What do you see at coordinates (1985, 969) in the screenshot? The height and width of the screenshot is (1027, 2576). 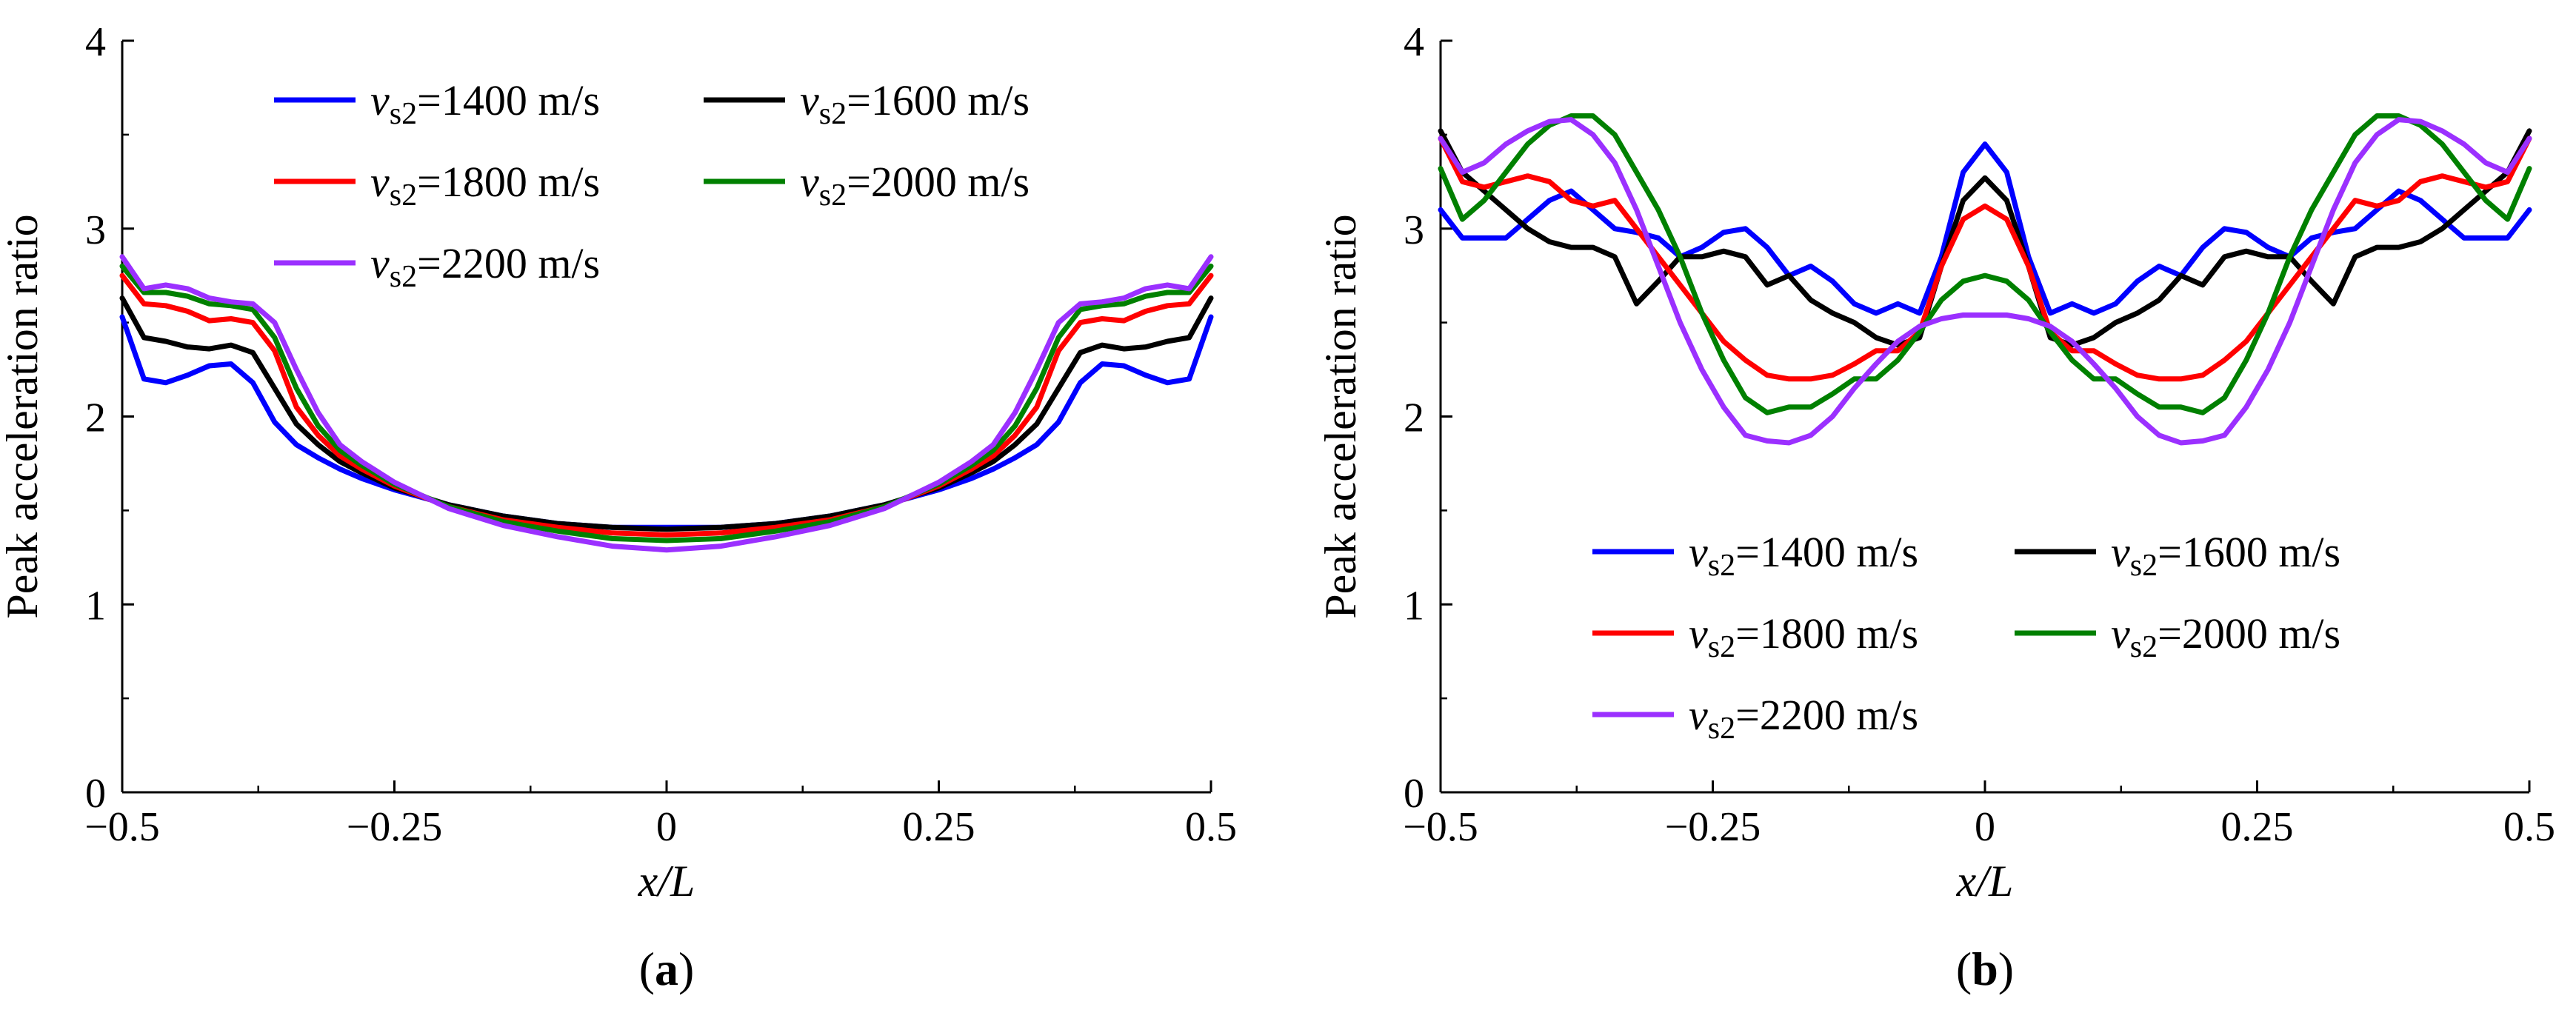 I see `panel-label: (b)` at bounding box center [1985, 969].